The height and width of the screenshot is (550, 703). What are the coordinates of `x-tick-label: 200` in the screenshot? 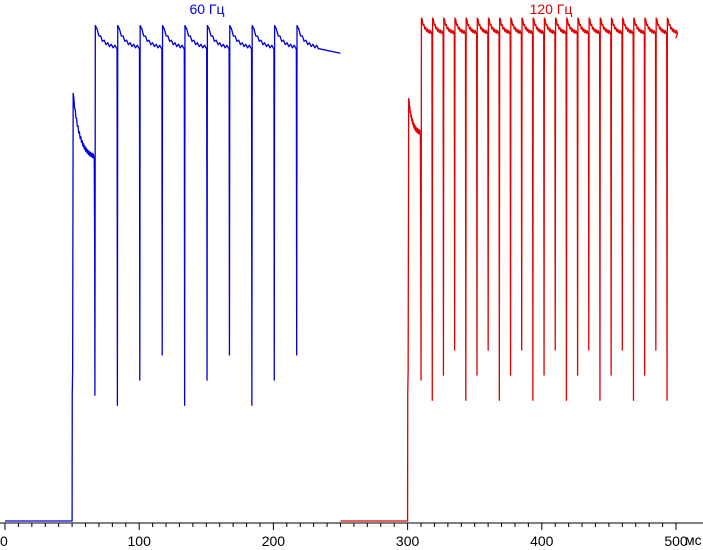 It's located at (274, 541).